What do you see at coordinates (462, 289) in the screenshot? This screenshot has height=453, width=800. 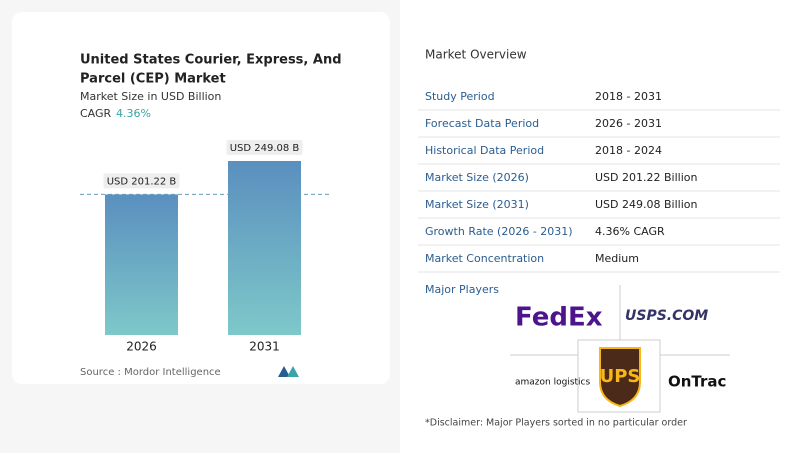 I see `players-title: Major Players` at bounding box center [462, 289].